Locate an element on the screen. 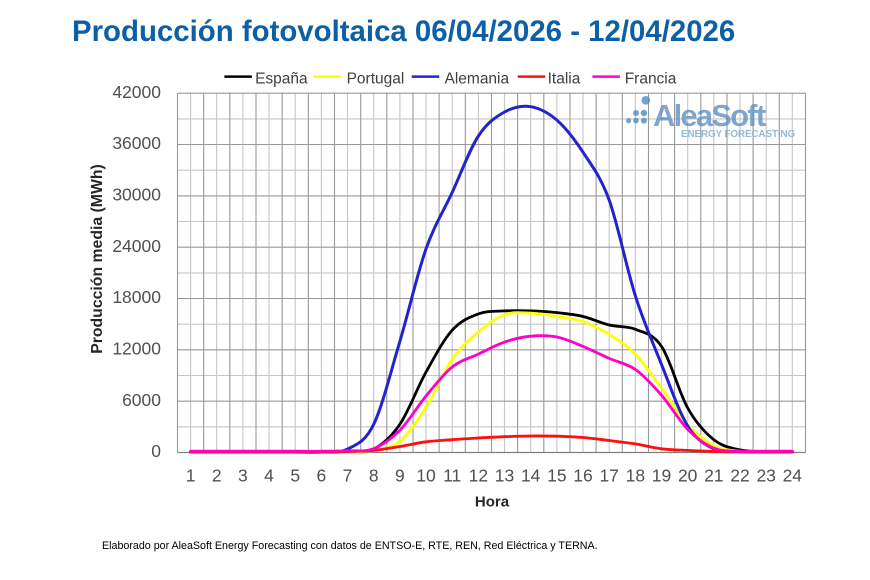  svg-text: 1 is located at coordinates (191, 476).